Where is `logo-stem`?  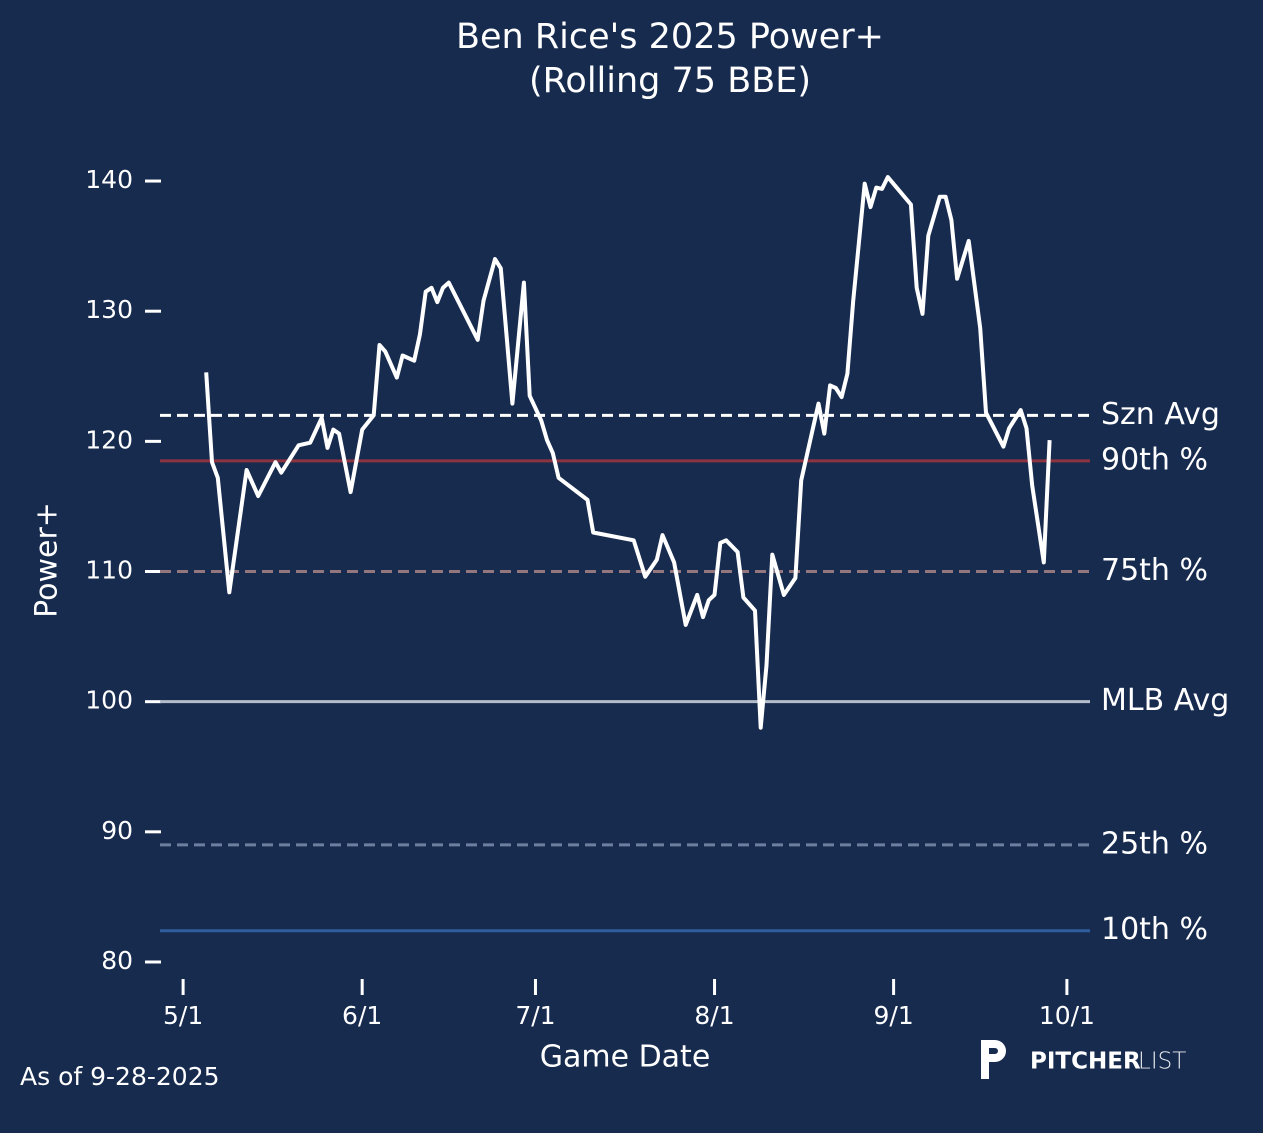
logo-stem is located at coordinates (985, 1063).